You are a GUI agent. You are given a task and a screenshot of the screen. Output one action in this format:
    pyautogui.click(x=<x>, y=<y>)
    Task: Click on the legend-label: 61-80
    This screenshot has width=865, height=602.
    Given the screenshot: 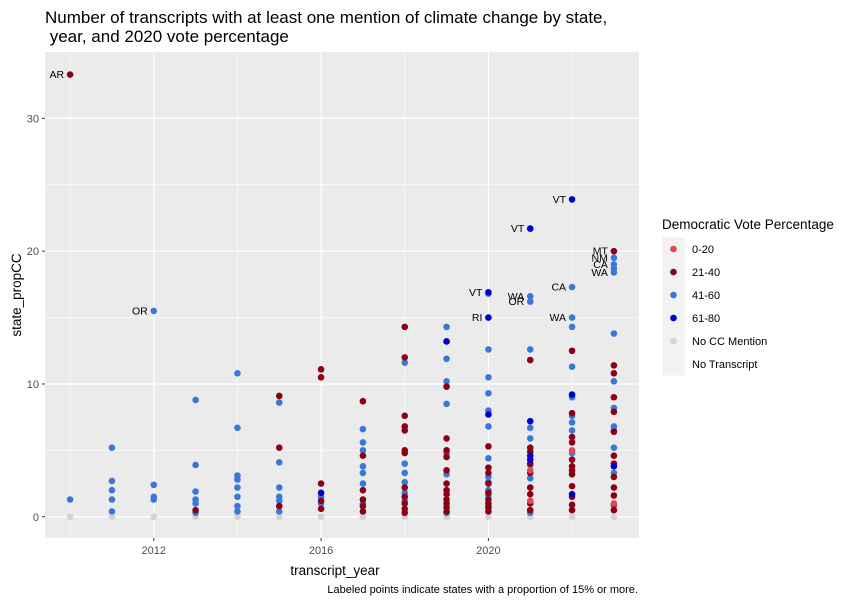 What is the action you would take?
    pyautogui.click(x=706, y=319)
    